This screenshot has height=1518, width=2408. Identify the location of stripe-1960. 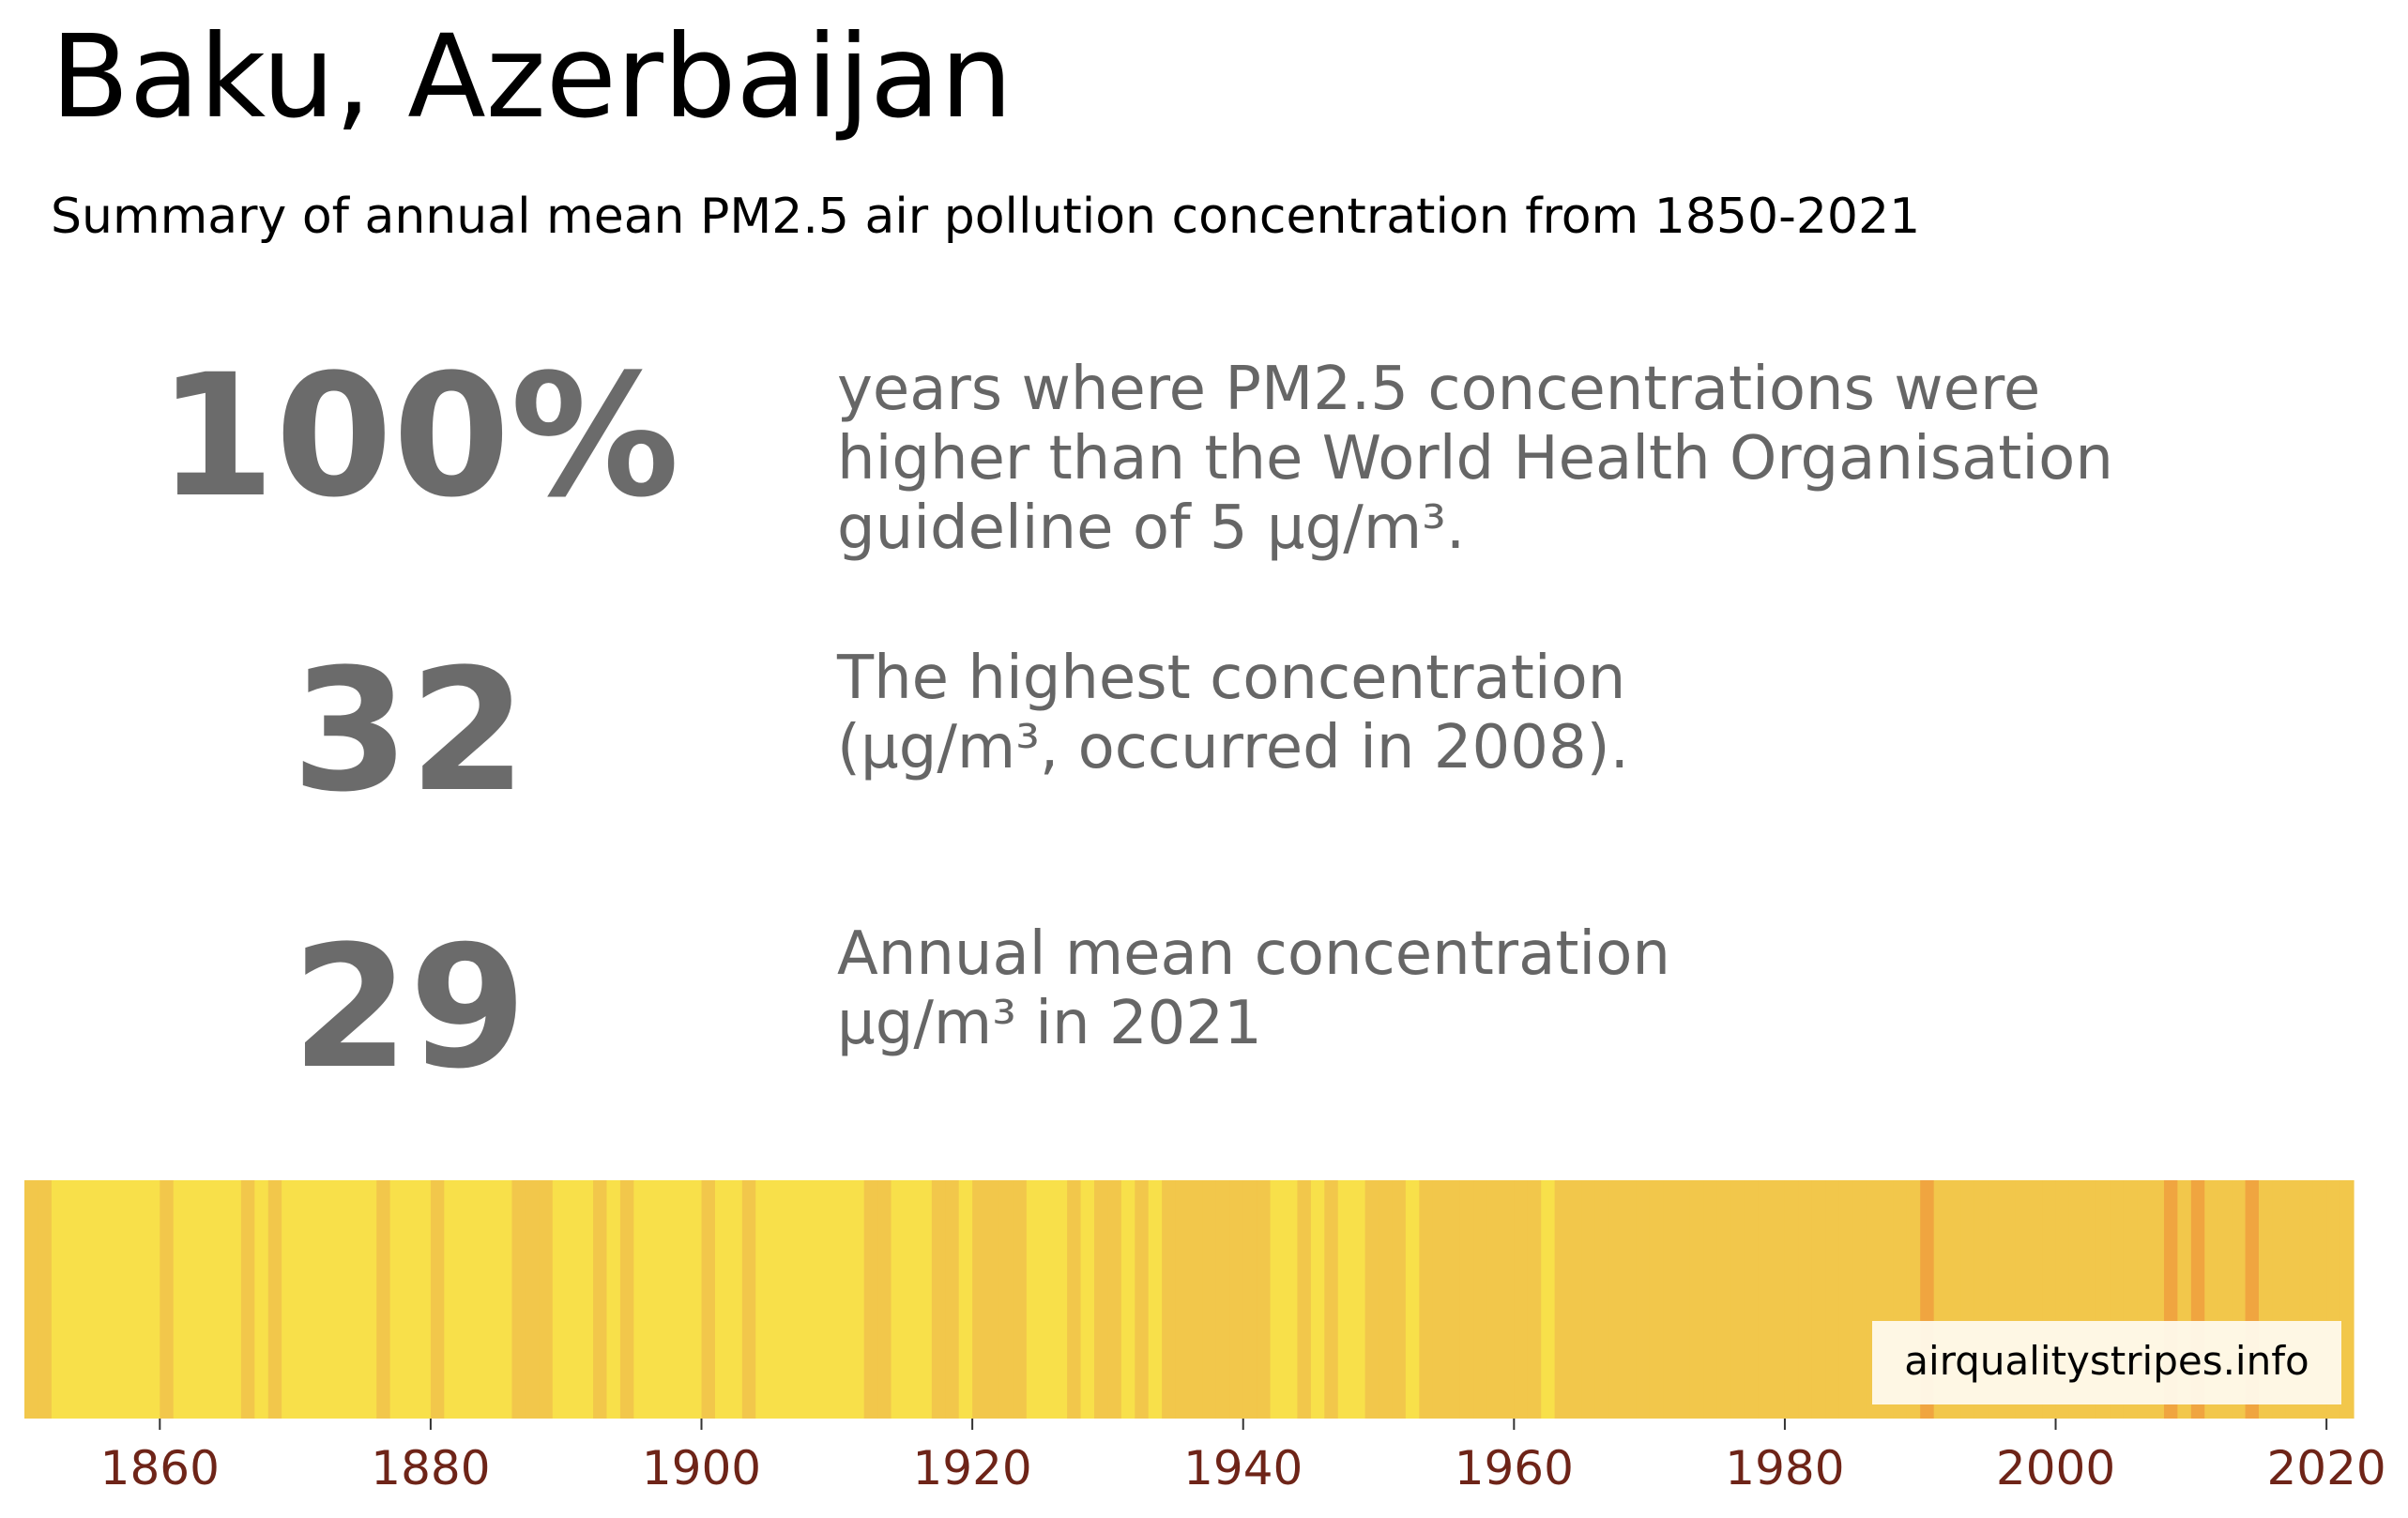
(1521, 1299).